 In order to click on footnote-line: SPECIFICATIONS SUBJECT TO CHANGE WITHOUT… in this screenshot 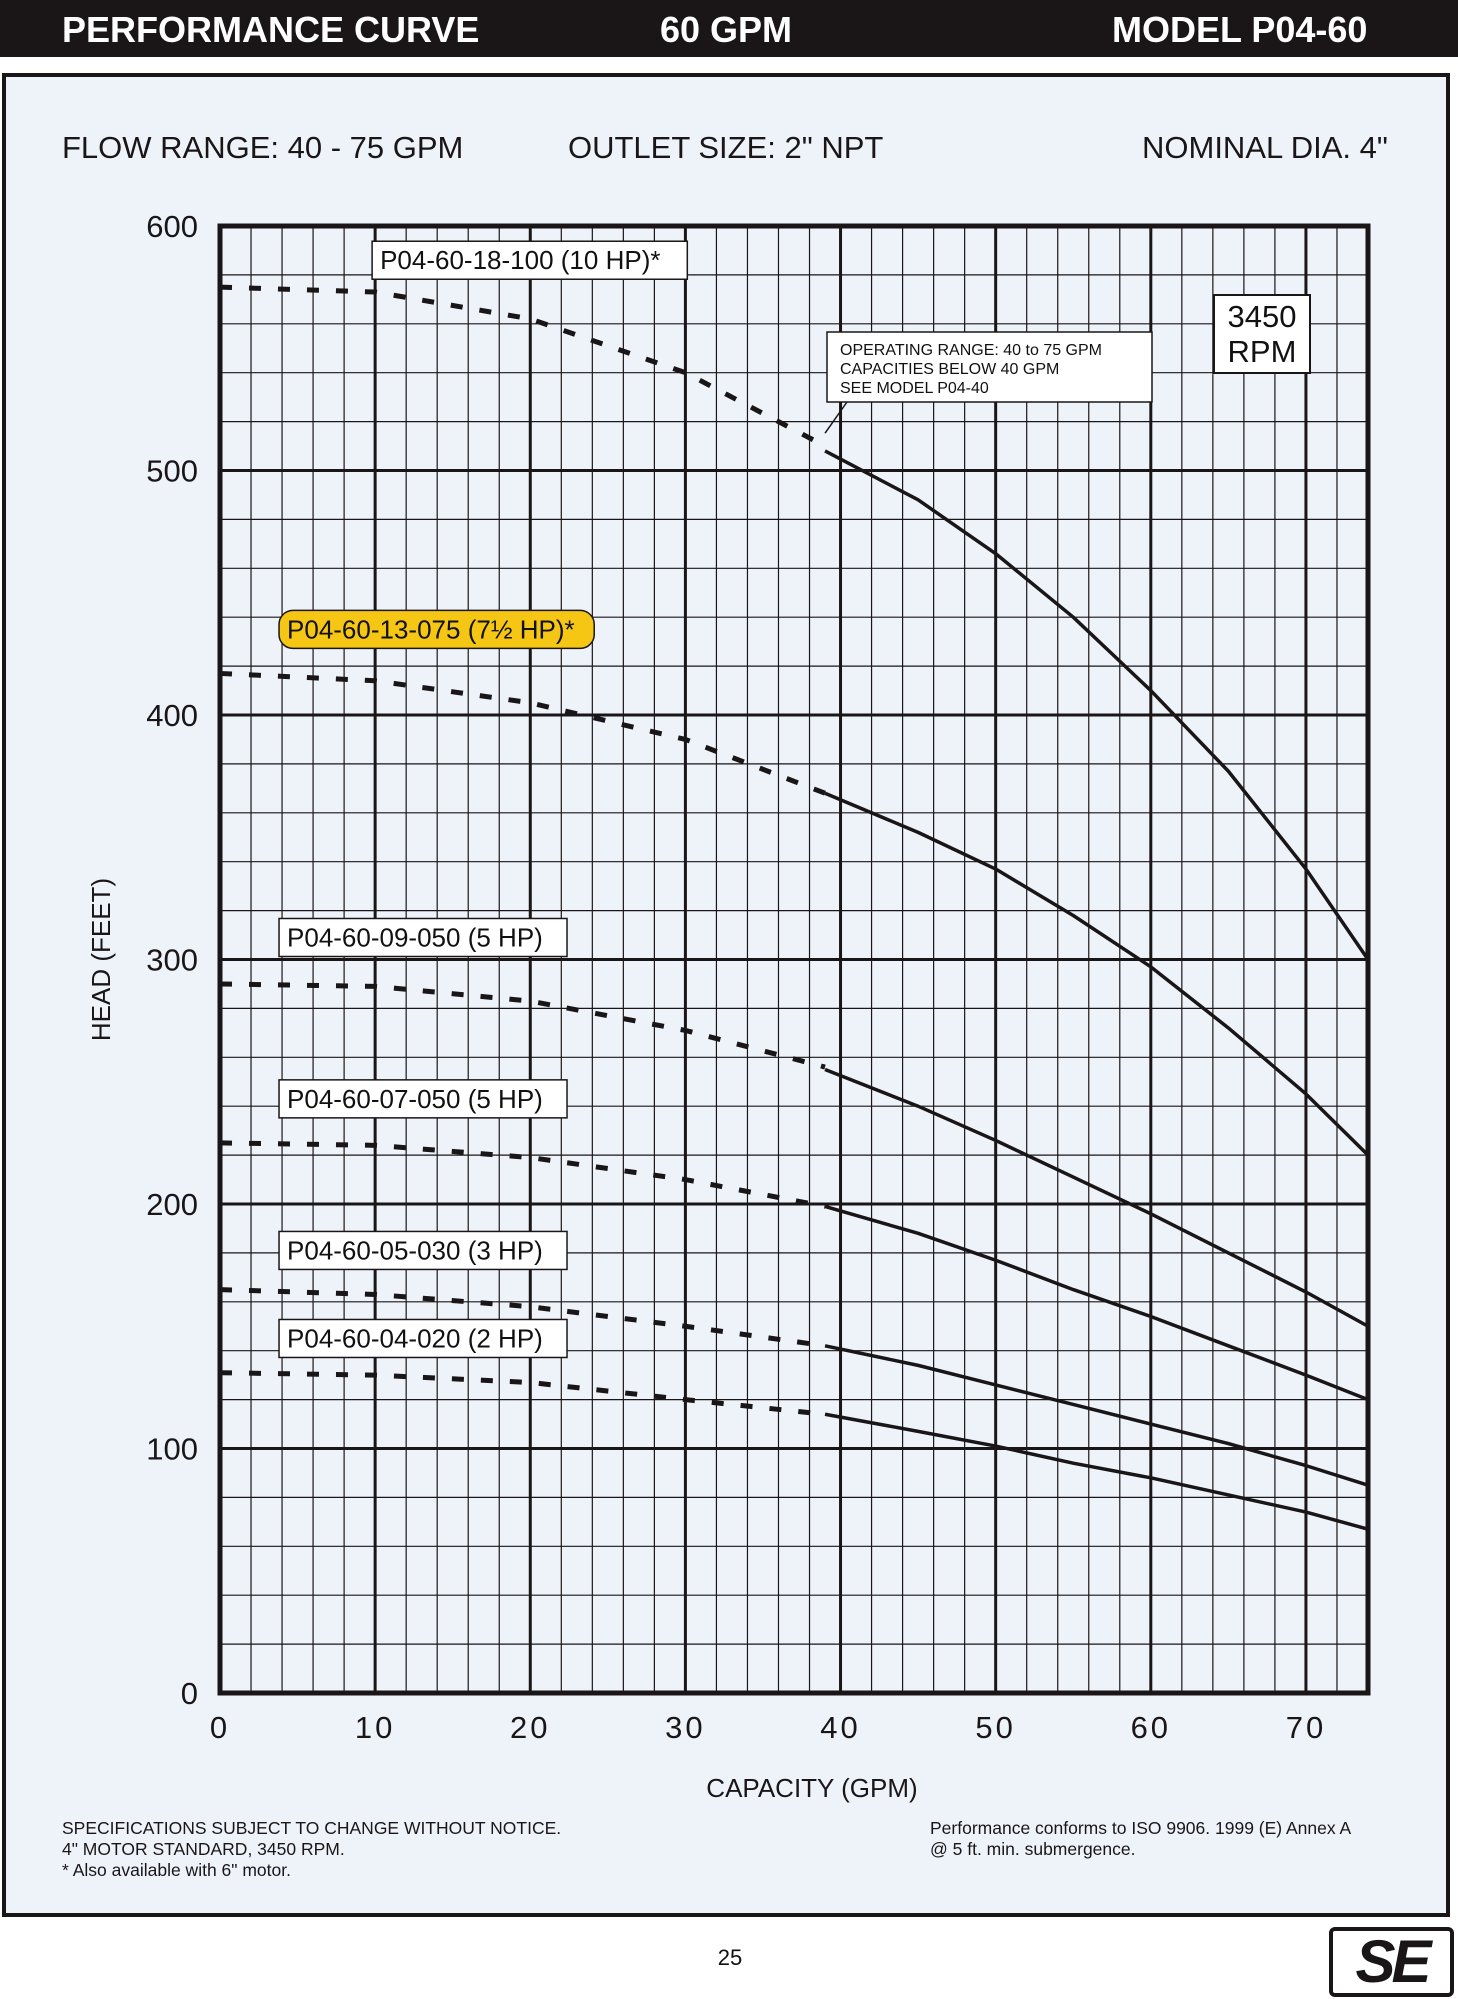, I will do `click(312, 1828)`.